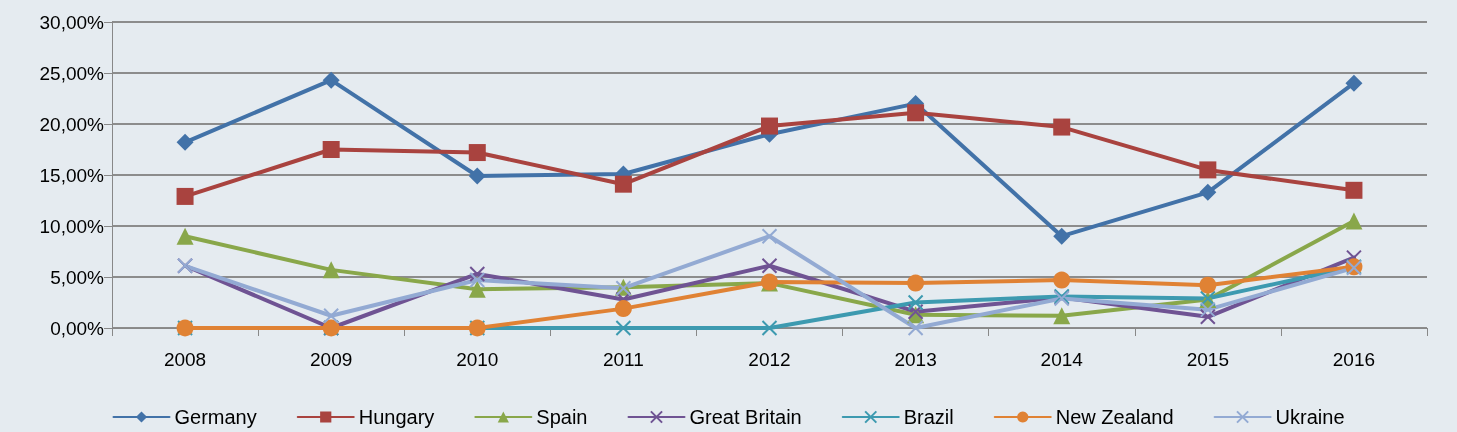 The width and height of the screenshot is (1457, 432). What do you see at coordinates (215, 417) in the screenshot?
I see `legend-label: Germany` at bounding box center [215, 417].